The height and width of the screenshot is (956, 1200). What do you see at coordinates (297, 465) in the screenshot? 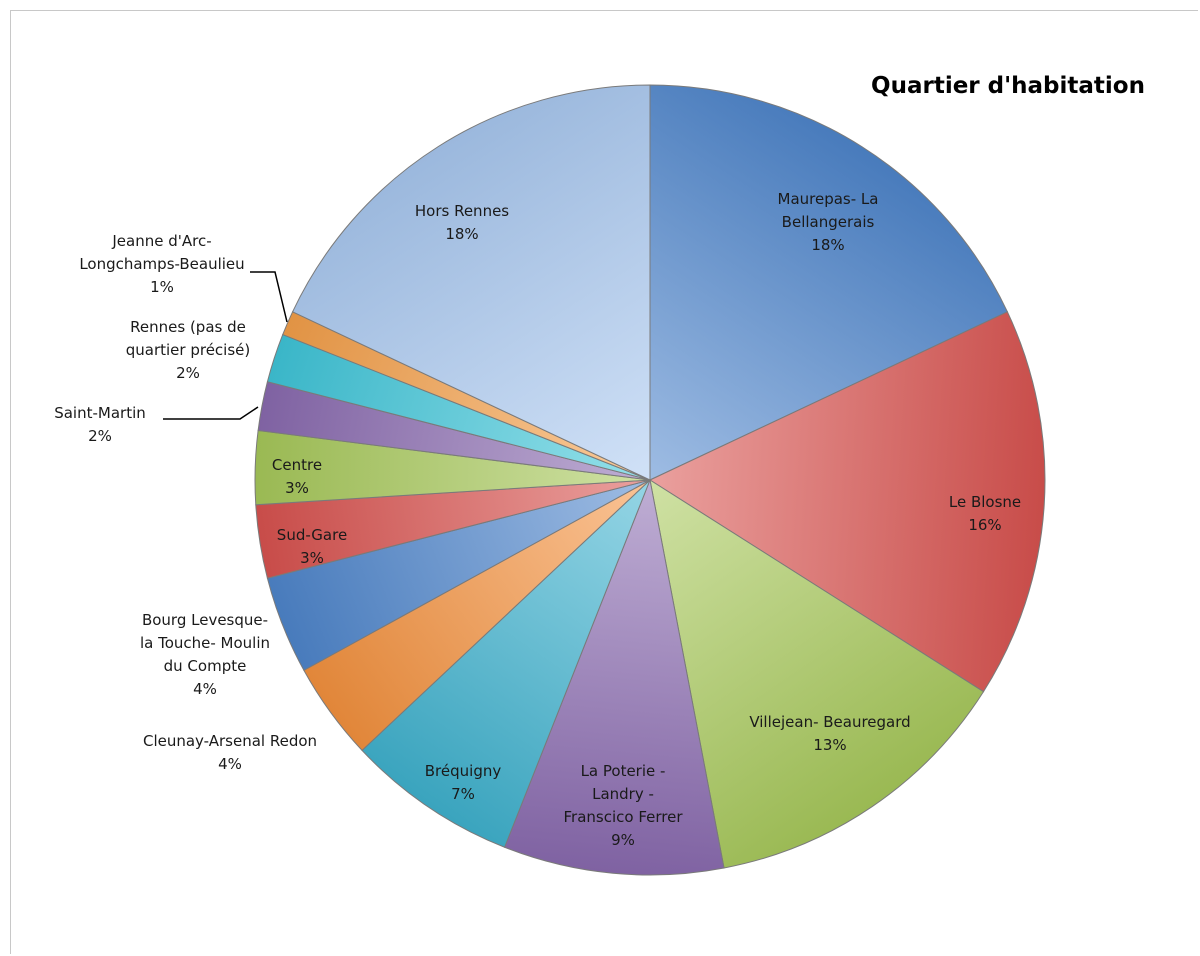
I see `slice-label-line: Centre` at bounding box center [297, 465].